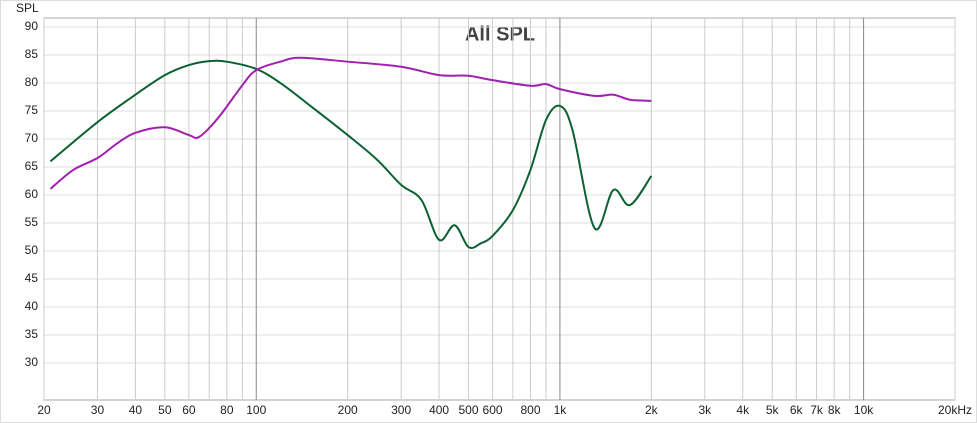 The width and height of the screenshot is (977, 423). What do you see at coordinates (227, 410) in the screenshot?
I see `x-tick-label: 80` at bounding box center [227, 410].